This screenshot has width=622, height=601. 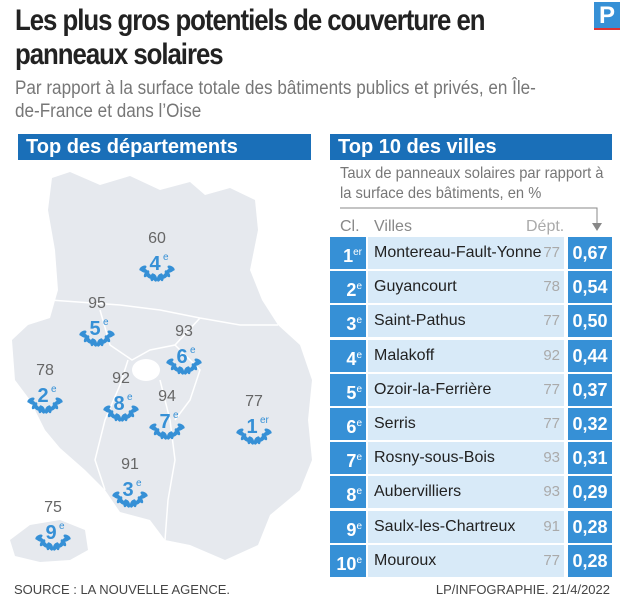 What do you see at coordinates (420, 321) in the screenshot?
I see `city-name: Saint-Pathus` at bounding box center [420, 321].